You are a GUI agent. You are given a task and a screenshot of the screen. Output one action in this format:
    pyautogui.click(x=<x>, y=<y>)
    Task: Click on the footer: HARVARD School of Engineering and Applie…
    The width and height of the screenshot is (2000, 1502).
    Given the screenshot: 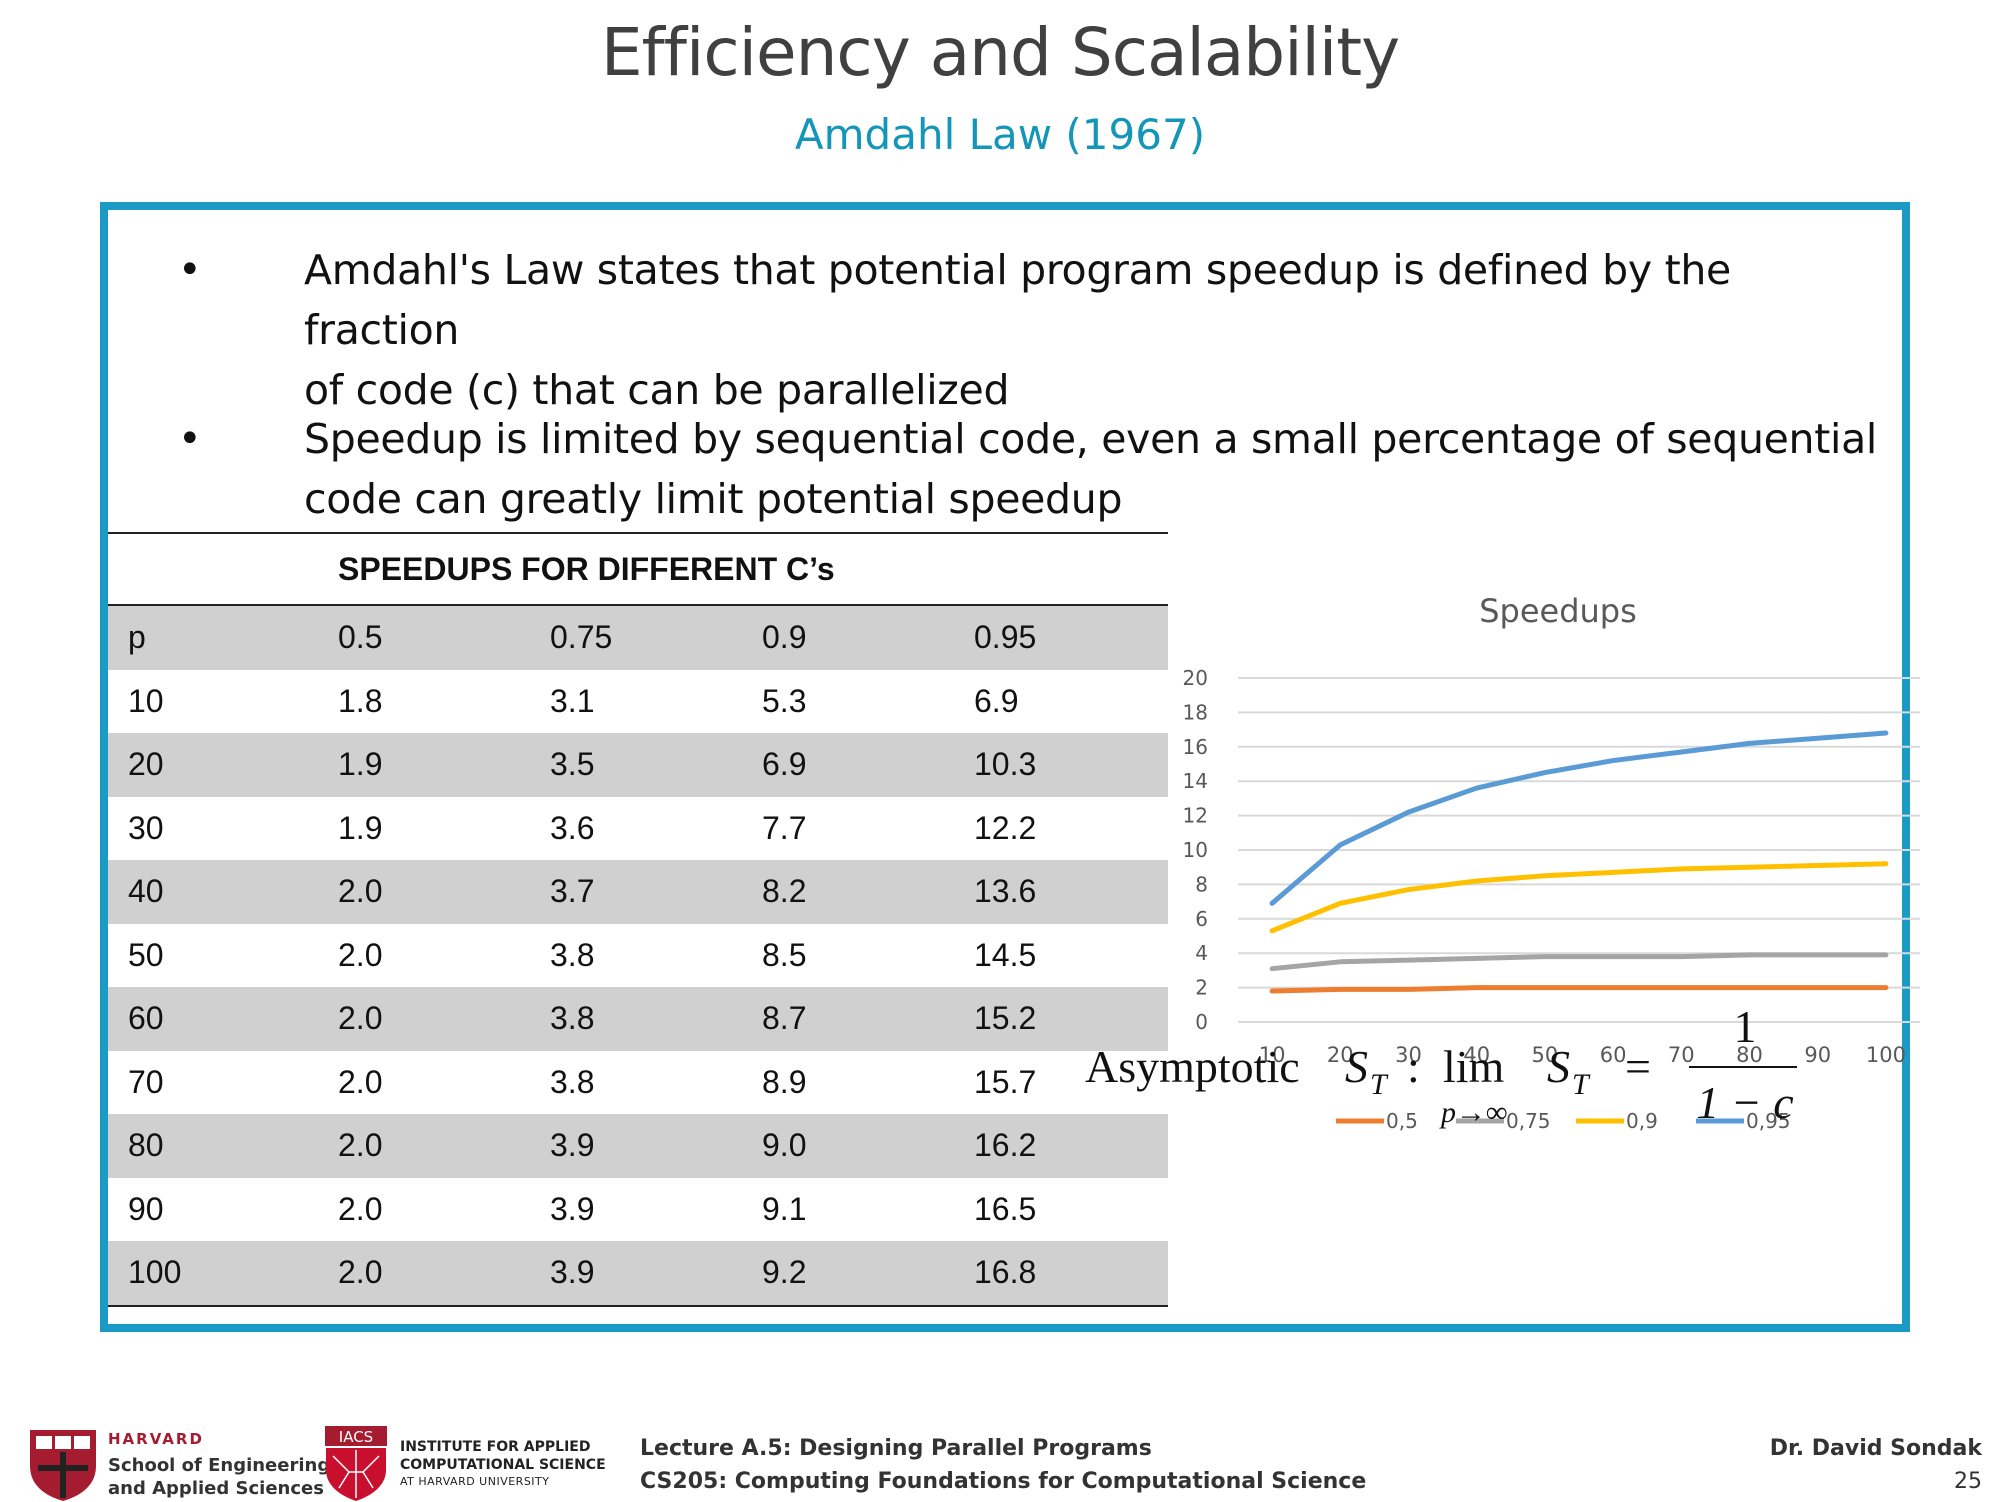 What is the action you would take?
    pyautogui.click(x=1000, y=1460)
    